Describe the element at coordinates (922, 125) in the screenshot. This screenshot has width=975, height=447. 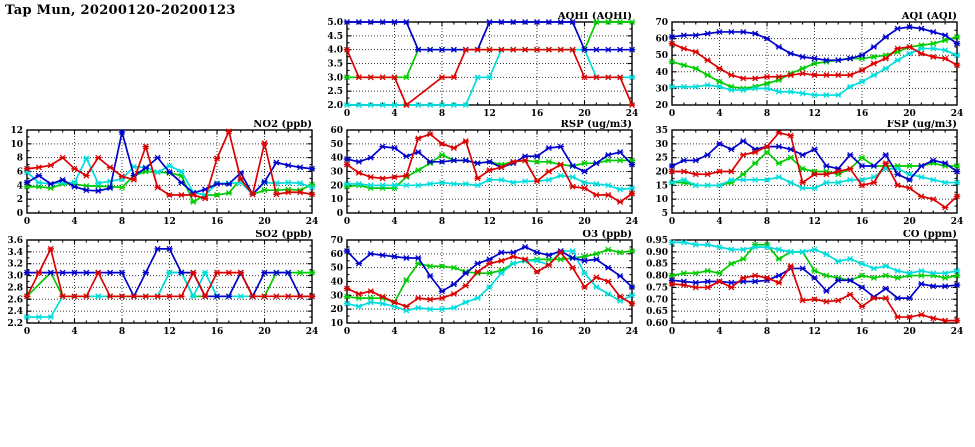
I see `chart-title: FSP (ug/m3)` at that location.